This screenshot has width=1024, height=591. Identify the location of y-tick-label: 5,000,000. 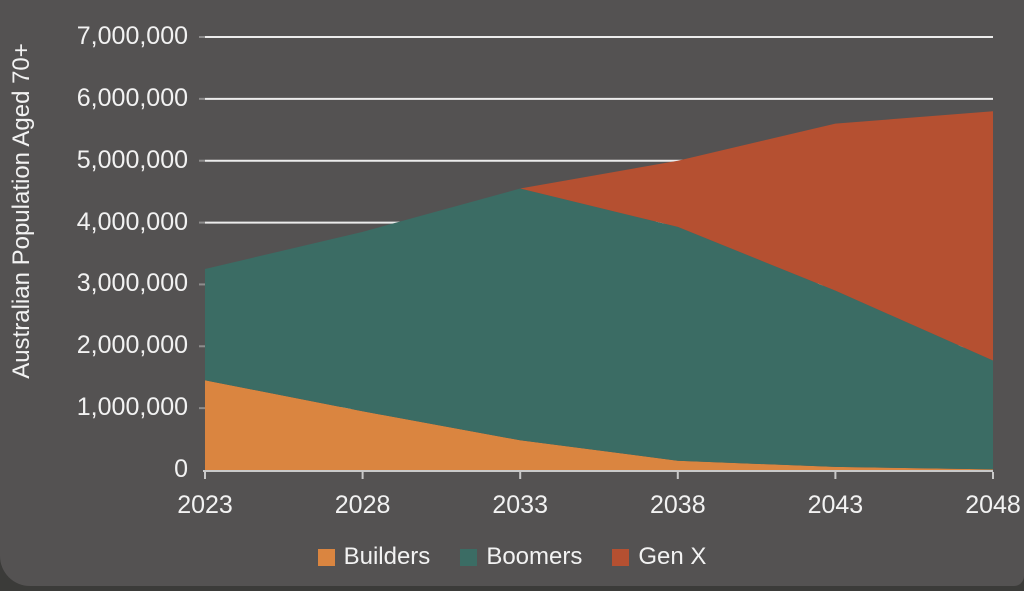
(132, 159).